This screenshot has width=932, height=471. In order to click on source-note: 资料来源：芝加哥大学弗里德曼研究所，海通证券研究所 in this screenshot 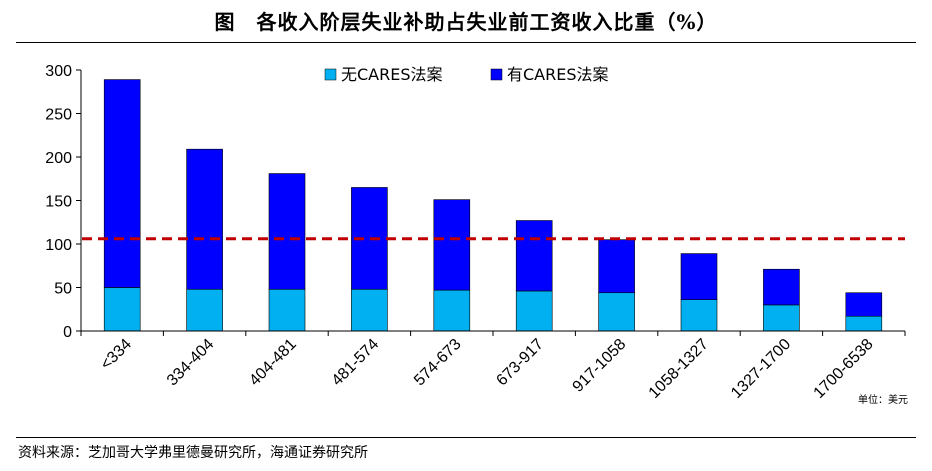, I will do `click(193, 453)`.